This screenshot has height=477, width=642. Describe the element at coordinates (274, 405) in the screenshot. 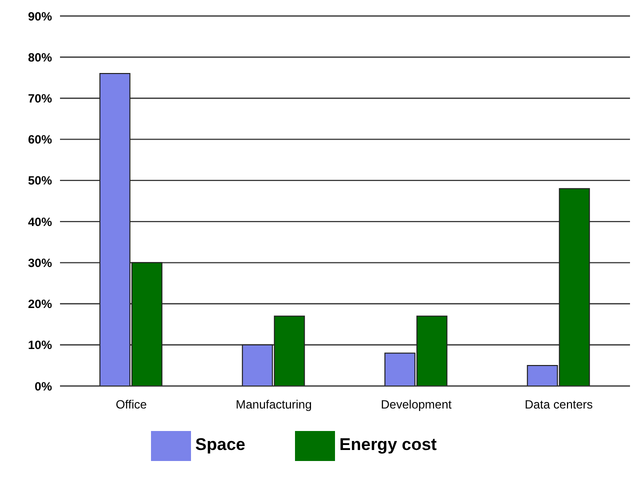

I see `x-tick-label: Manufacturing` at that location.